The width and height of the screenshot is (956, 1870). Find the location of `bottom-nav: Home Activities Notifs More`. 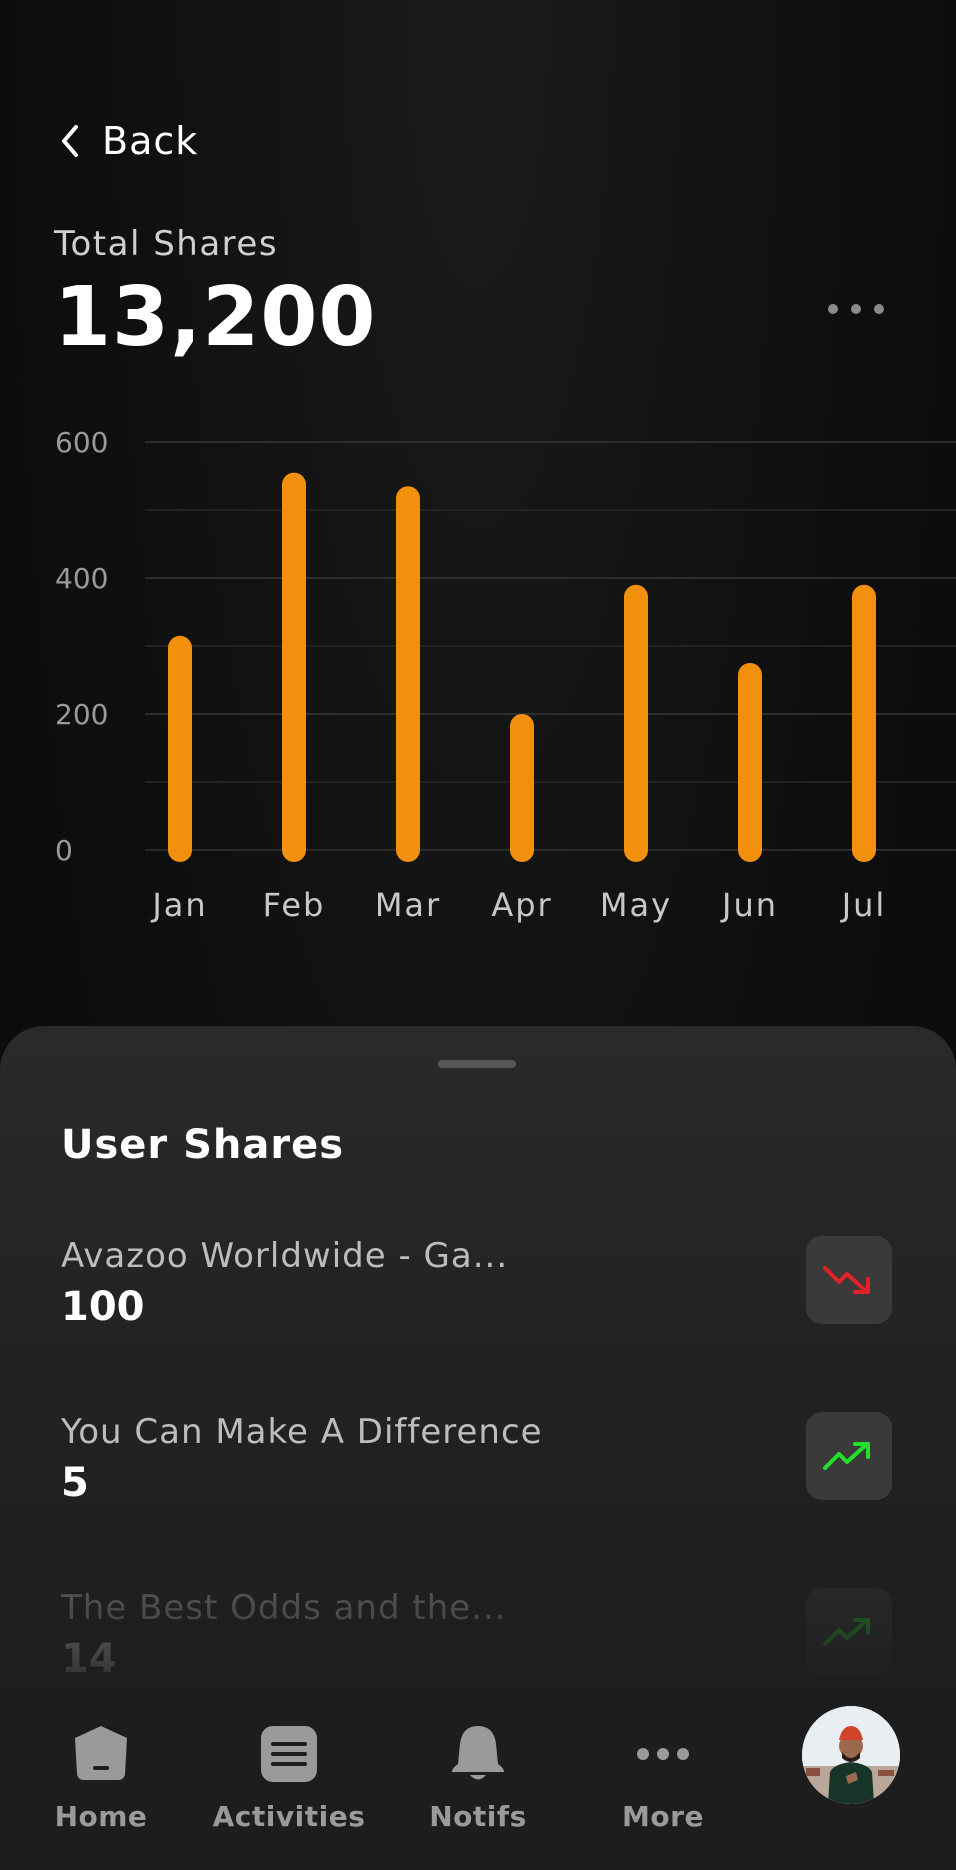

bottom-nav: Home Activities Notifs More is located at coordinates (478, 1775).